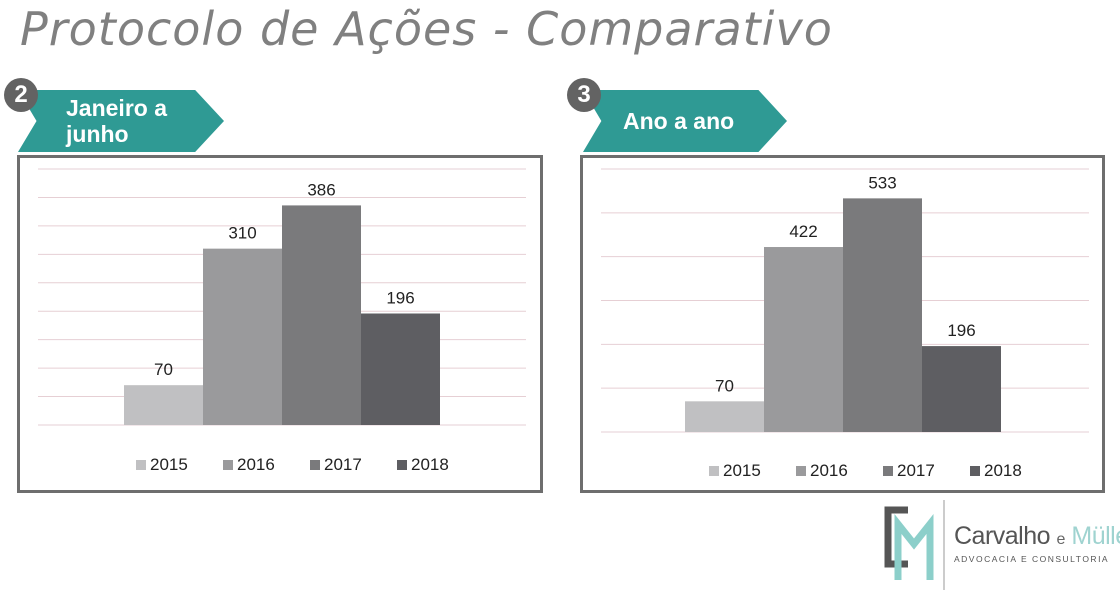 Image resolution: width=1120 pixels, height=600 pixels. What do you see at coordinates (321, 189) in the screenshot?
I see `data-label-2017: 386` at bounding box center [321, 189].